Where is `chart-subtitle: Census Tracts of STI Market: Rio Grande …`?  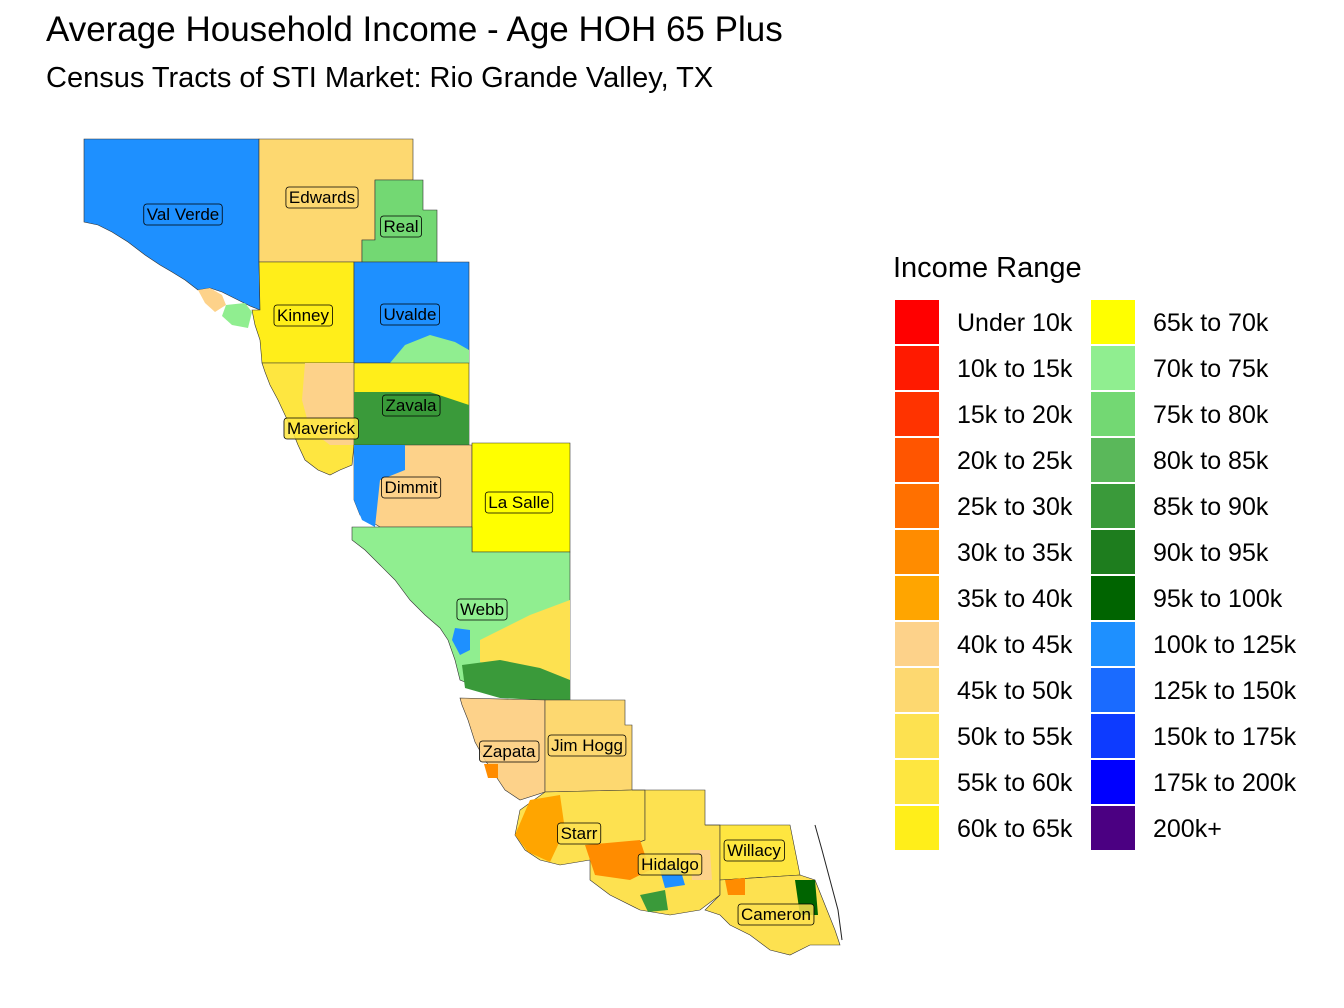
chart-subtitle: Census Tracts of STI Market: Rio Grande … is located at coordinates (380, 78).